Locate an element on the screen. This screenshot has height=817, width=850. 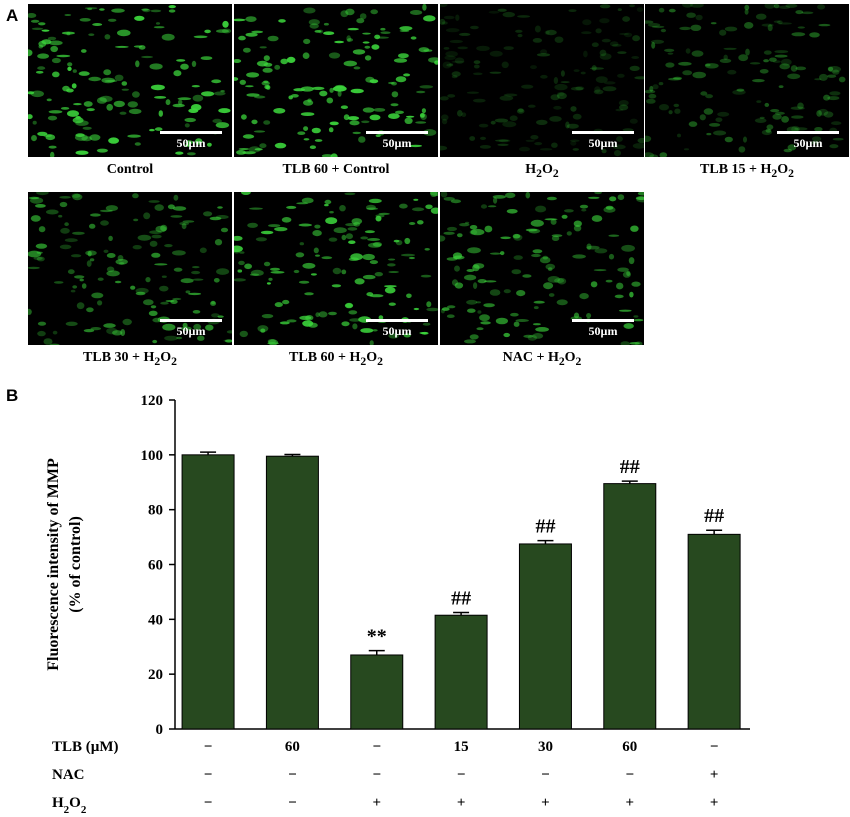
micrograph-caption: NAC + H2O2 is located at coordinates (542, 359).